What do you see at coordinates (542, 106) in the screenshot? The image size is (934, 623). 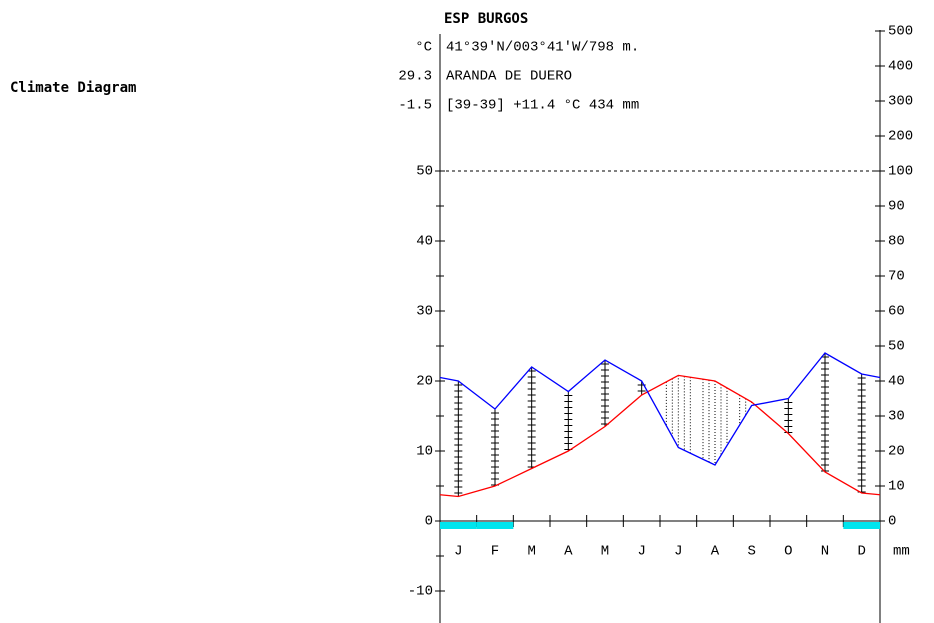 I see `summary: [39-39] +11.4 °C 434 mm` at bounding box center [542, 106].